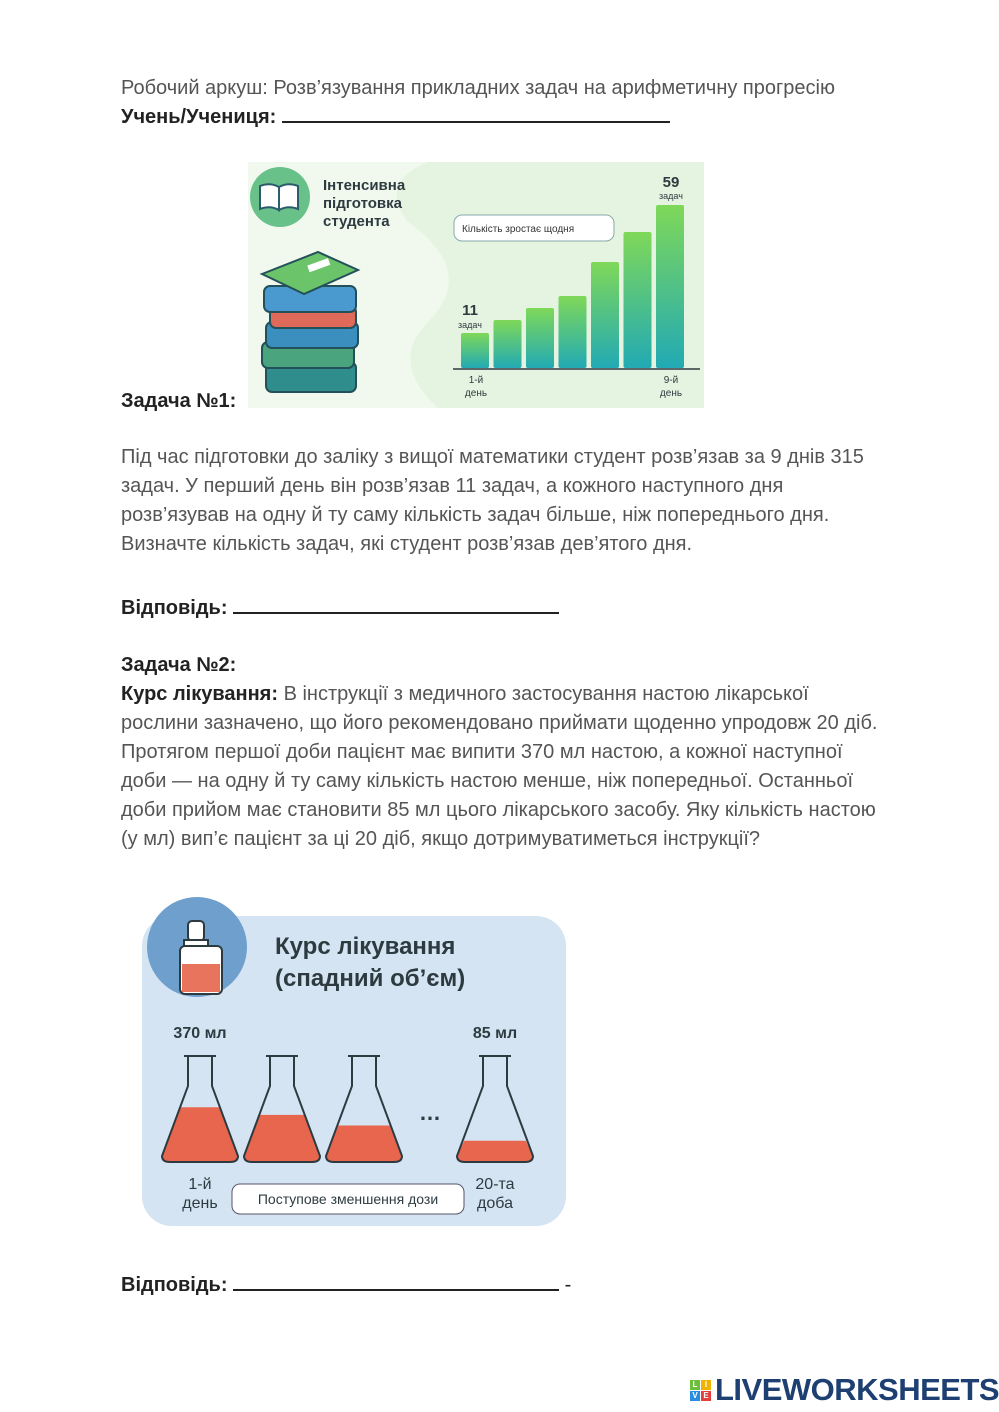 This screenshot has height=1412, width=999. I want to click on first-day-label-2: день, so click(476, 393).